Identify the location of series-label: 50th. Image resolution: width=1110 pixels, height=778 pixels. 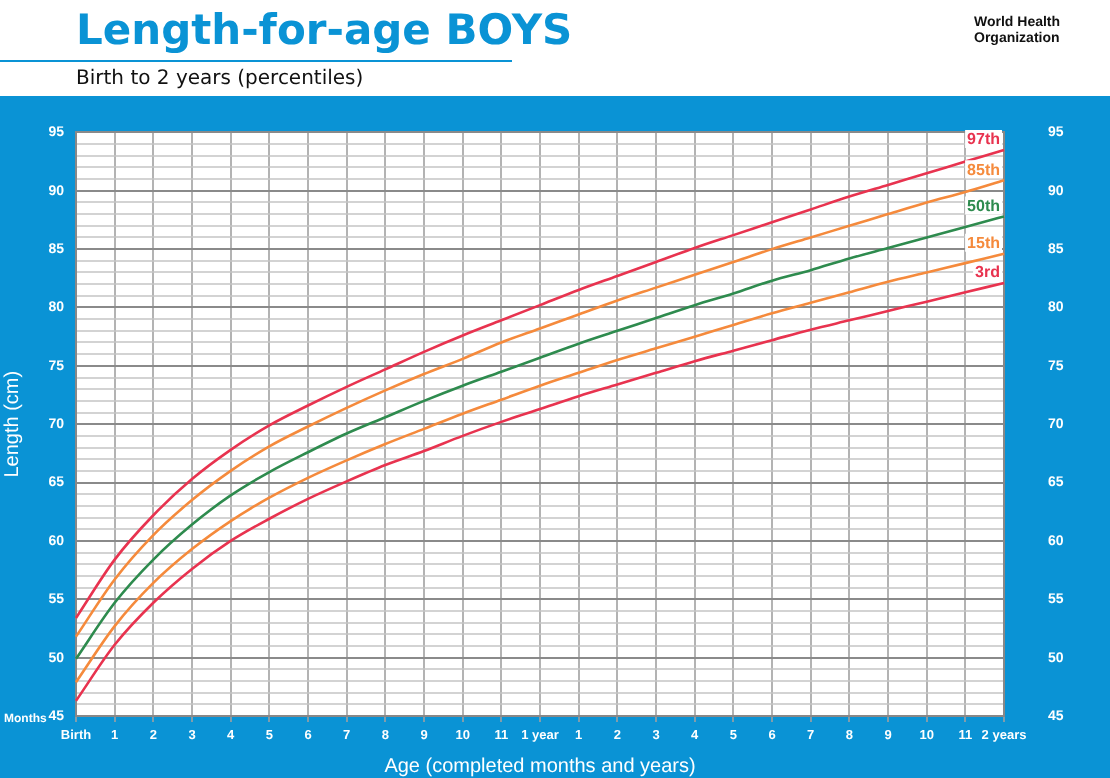
(984, 205).